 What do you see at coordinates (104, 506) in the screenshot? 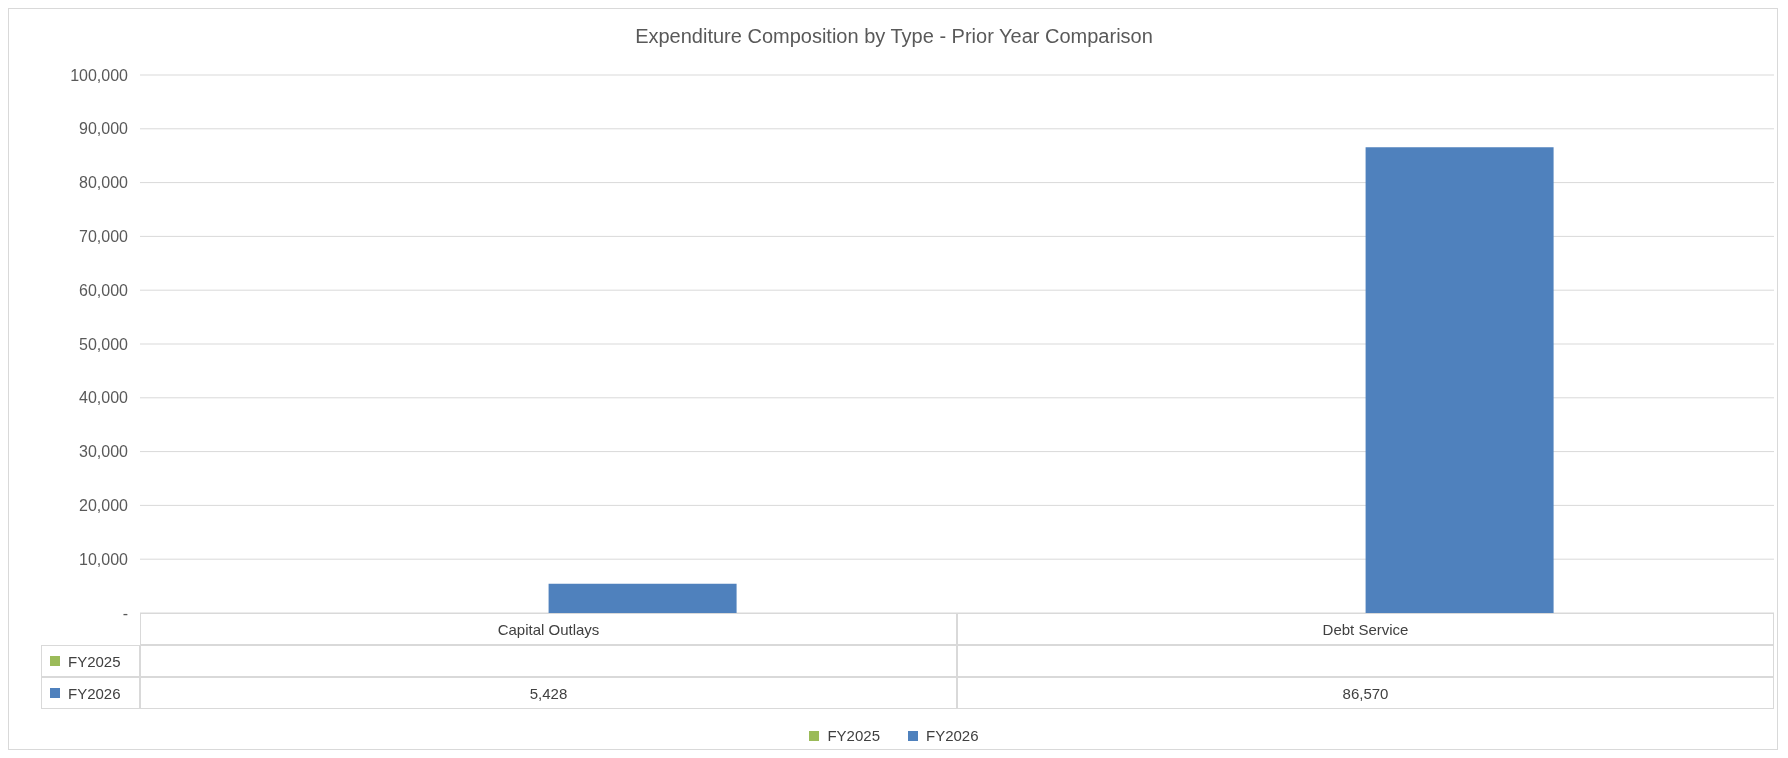
I see `y-tick-label: 20,000` at bounding box center [104, 506].